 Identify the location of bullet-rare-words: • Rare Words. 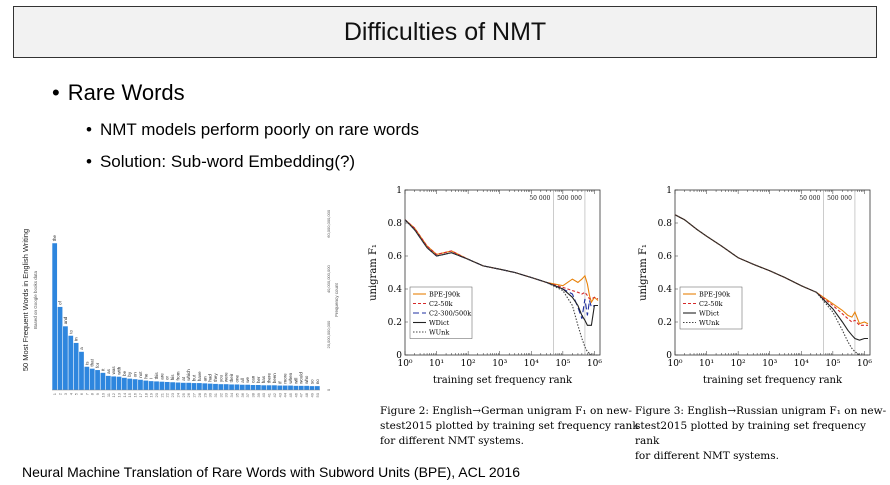
(118, 93).